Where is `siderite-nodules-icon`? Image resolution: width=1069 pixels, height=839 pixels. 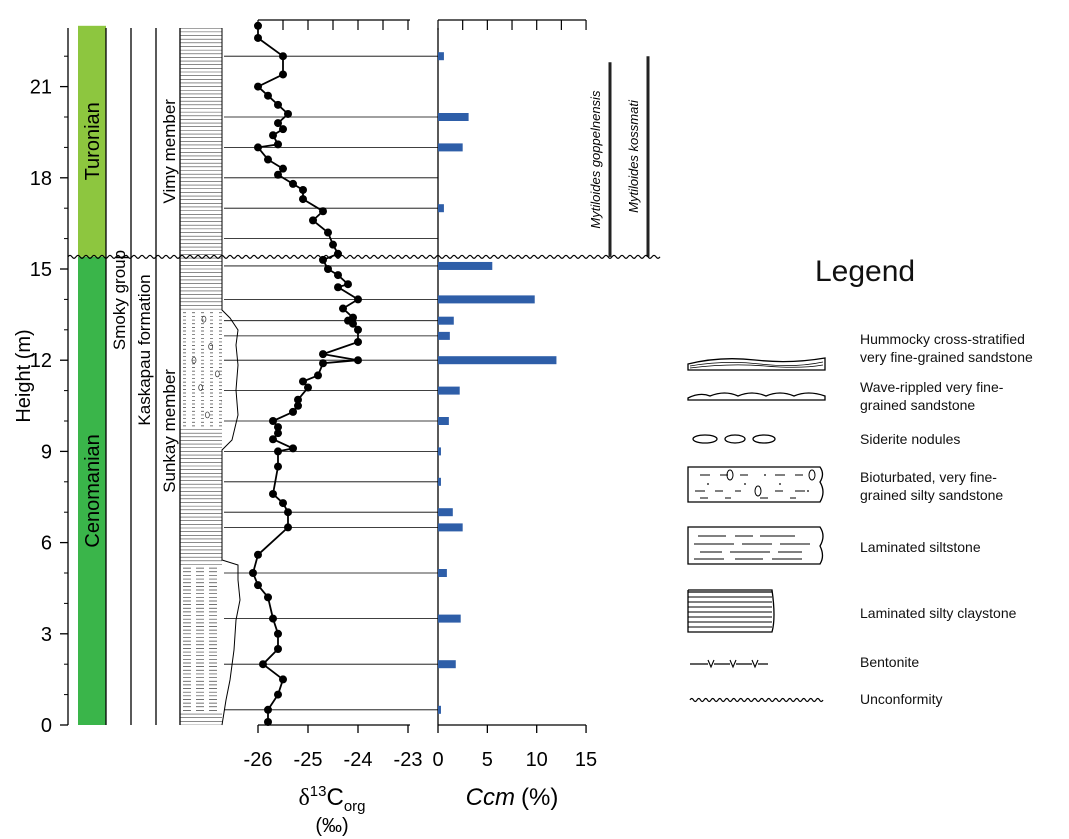 siderite-nodules-icon is located at coordinates (734, 439).